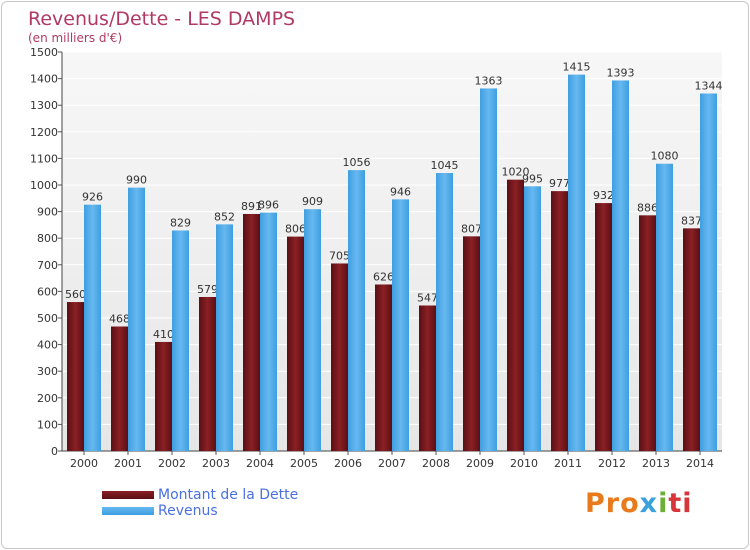  What do you see at coordinates (47, 424) in the screenshot?
I see `y-tick-label: 100` at bounding box center [47, 424].